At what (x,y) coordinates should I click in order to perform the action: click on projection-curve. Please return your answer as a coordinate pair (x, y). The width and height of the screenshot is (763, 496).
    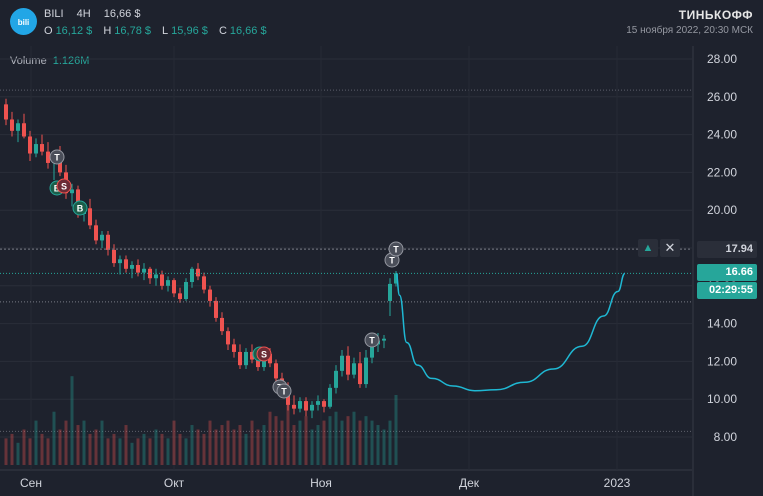
    Looking at the image, I should click on (510, 332).